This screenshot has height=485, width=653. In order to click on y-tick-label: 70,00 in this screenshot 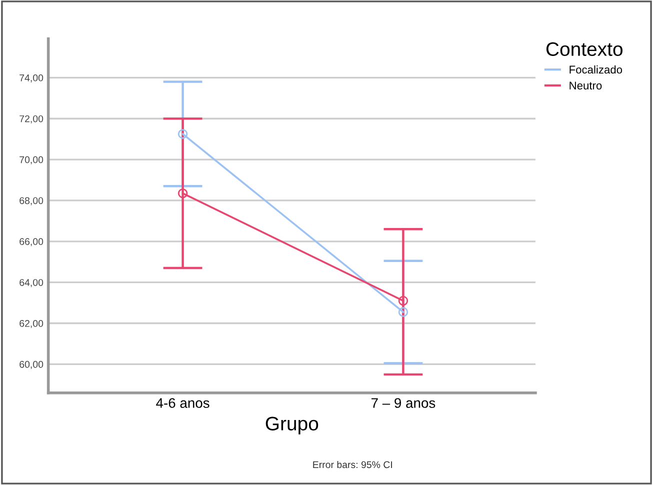, I will do `click(32, 160)`.